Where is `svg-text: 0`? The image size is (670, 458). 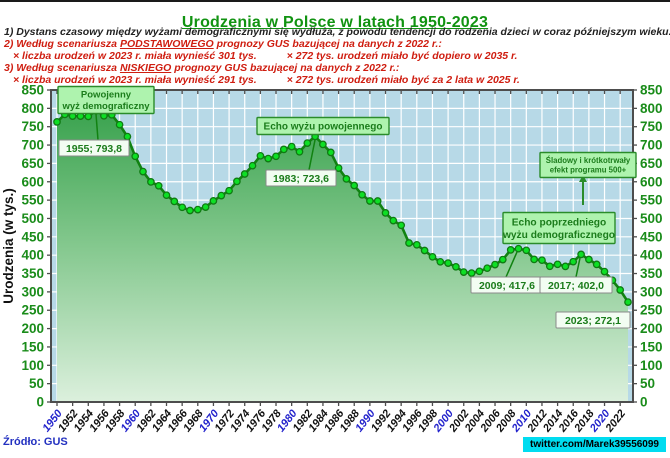
svg-text: 0 is located at coordinates (40, 402).